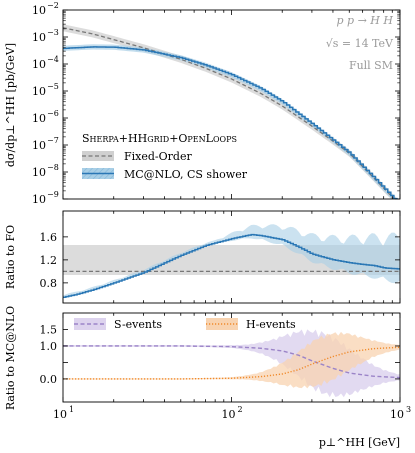 This screenshot has height=453, width=415. What do you see at coordinates (49, 329) in the screenshot?
I see `y-tick-label: 1.5` at bounding box center [49, 329].